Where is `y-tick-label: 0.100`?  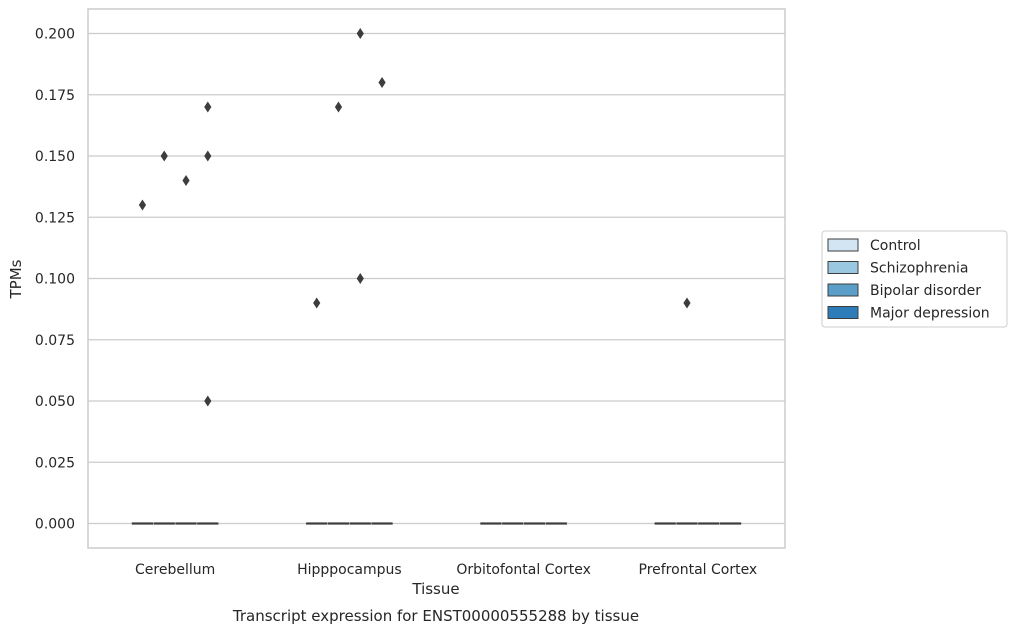 y-tick-label: 0.100 is located at coordinates (55, 280).